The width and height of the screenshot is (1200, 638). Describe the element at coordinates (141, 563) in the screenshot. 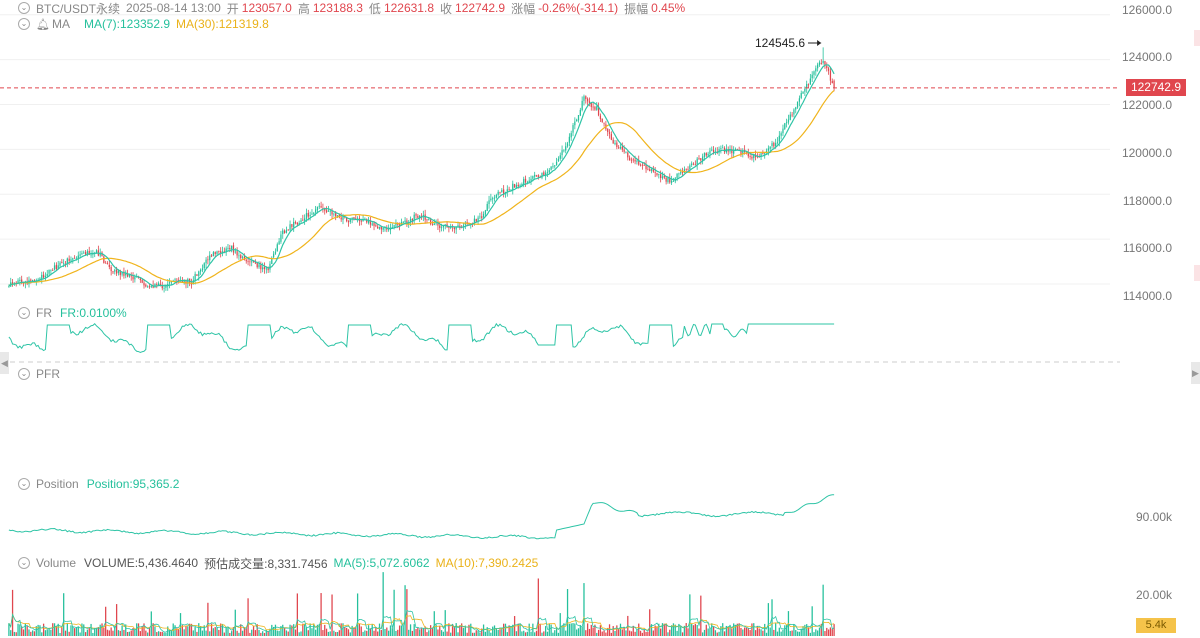

I see `volume-value: VOLUME:5,436.4640` at that location.